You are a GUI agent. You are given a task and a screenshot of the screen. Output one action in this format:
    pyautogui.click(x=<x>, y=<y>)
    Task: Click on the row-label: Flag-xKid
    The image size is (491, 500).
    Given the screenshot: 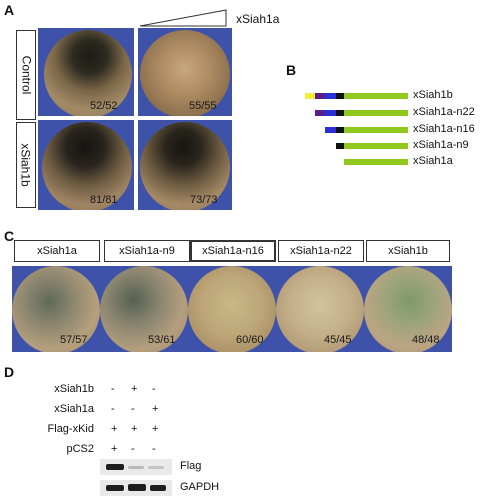 What is the action you would take?
    pyautogui.click(x=70, y=429)
    